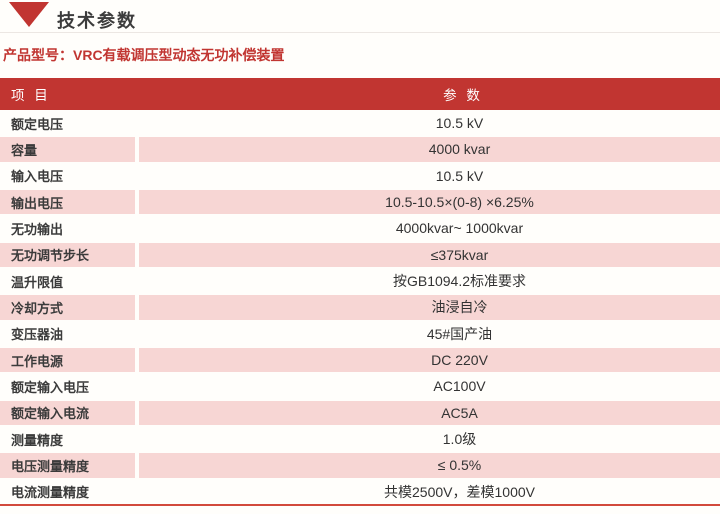 This screenshot has width=720, height=514. I want to click on row-value: 油浸自冷, so click(429, 307).